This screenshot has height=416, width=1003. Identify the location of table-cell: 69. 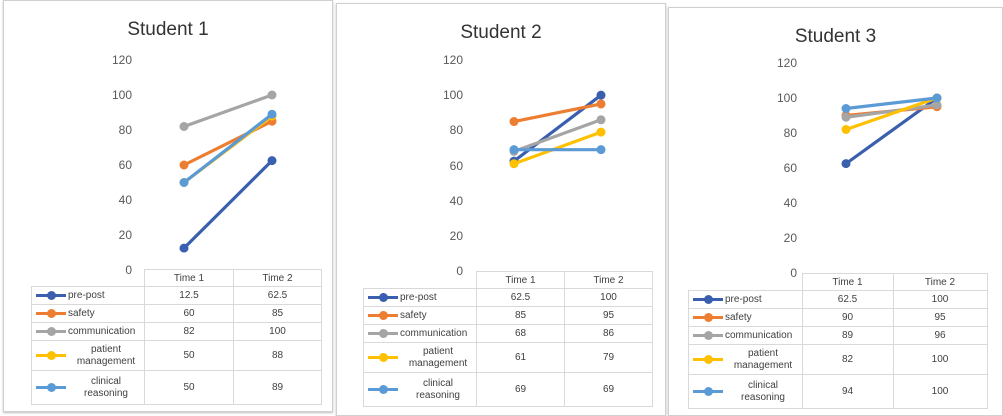
(520, 389).